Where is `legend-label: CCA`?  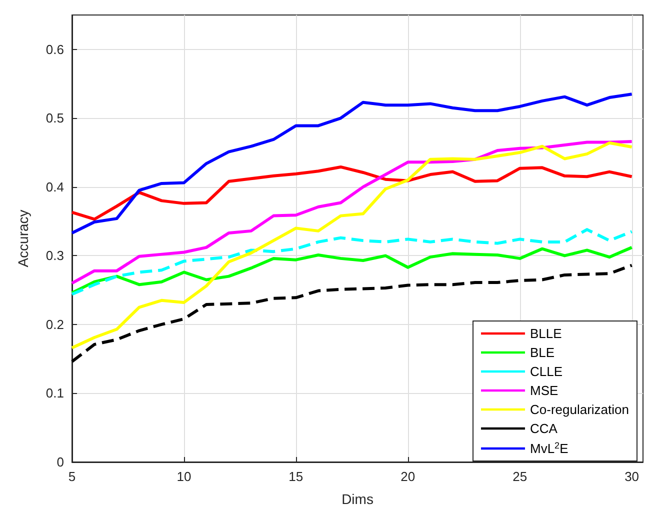 legend-label: CCA is located at coordinates (544, 428).